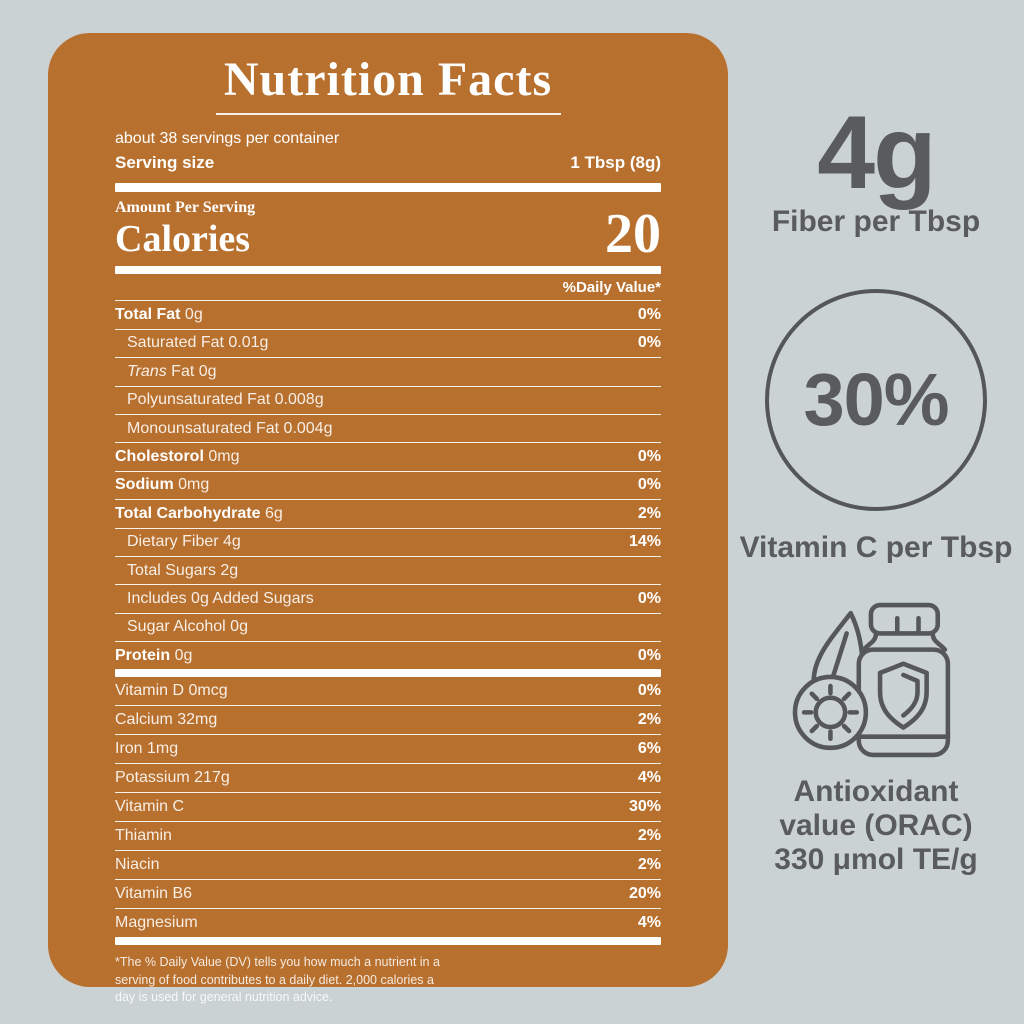 This screenshot has height=1024, width=1024. Describe the element at coordinates (388, 342) in the screenshot. I see `nutrient-row: Saturated Fat 0.01g 0%` at that location.